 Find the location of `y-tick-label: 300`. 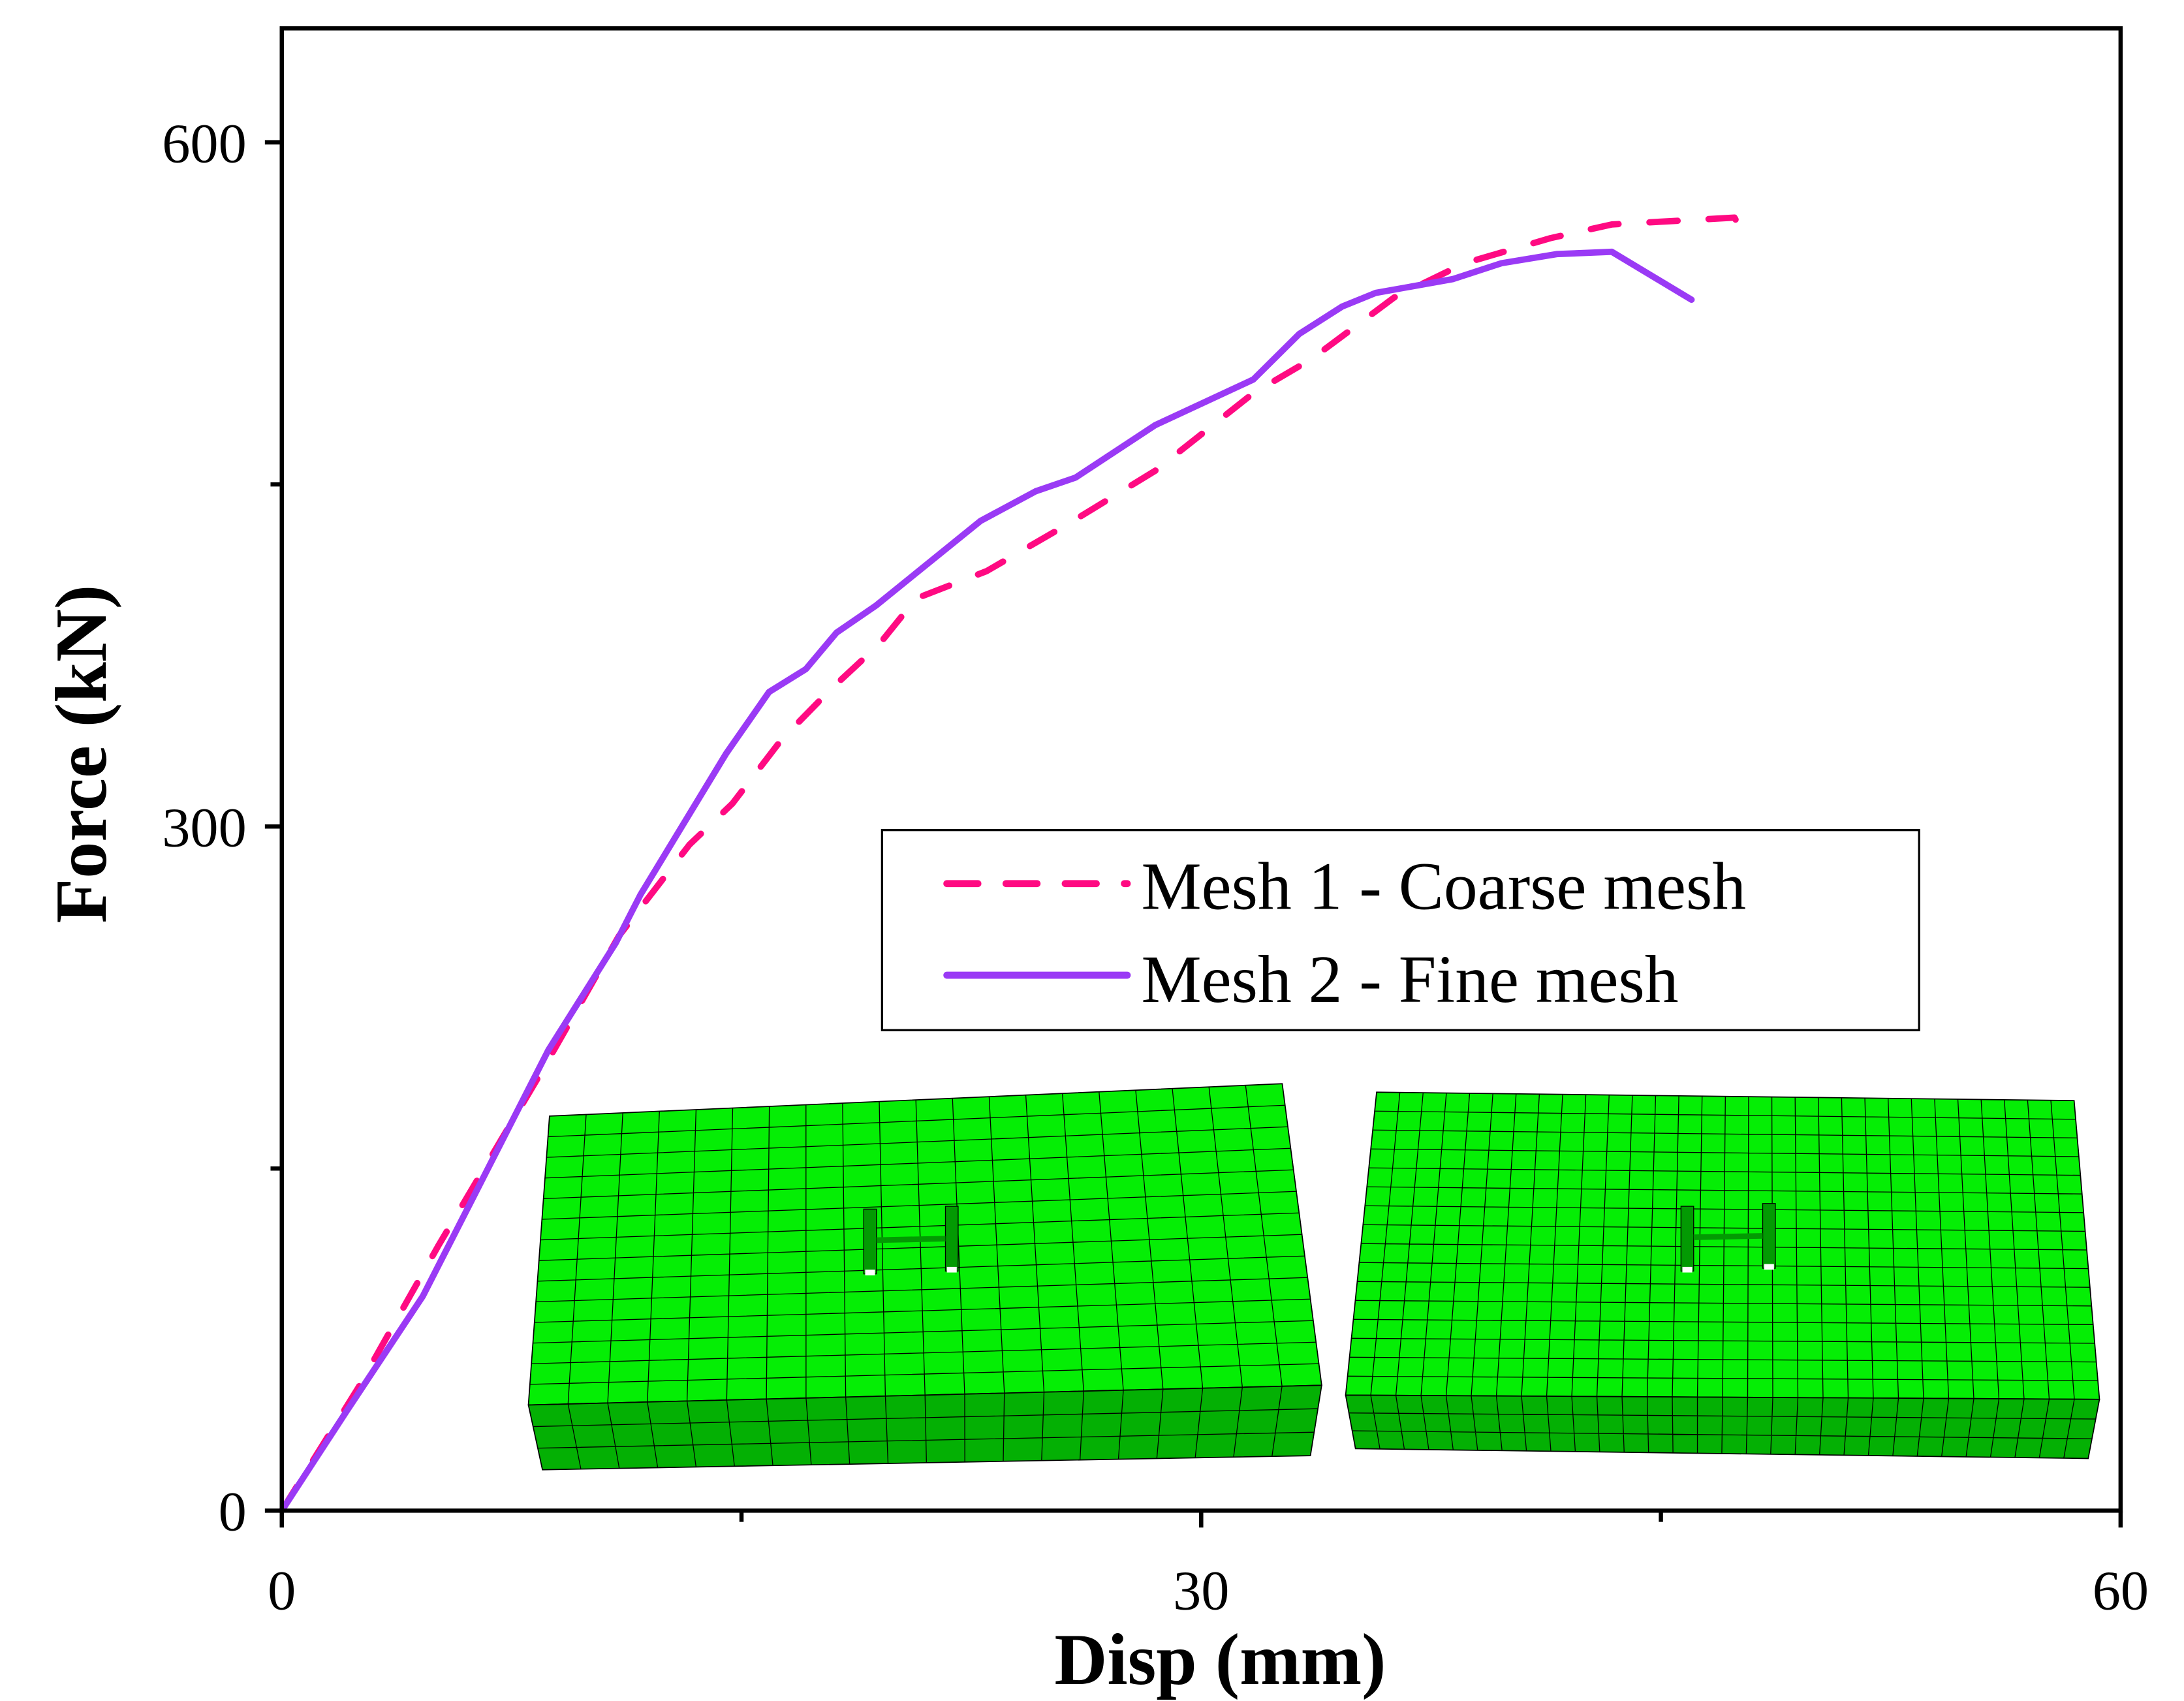

y-tick-label: 300 is located at coordinates (204, 827).